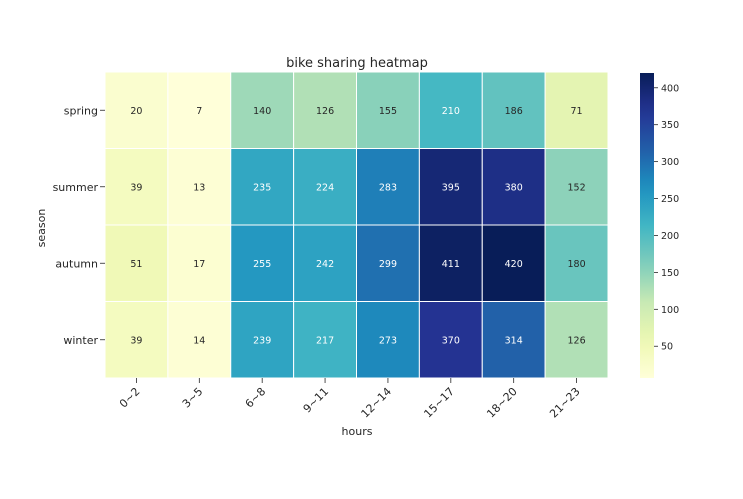 This screenshot has width=743, height=499. I want to click on colorbar-tick-label: 250, so click(670, 199).